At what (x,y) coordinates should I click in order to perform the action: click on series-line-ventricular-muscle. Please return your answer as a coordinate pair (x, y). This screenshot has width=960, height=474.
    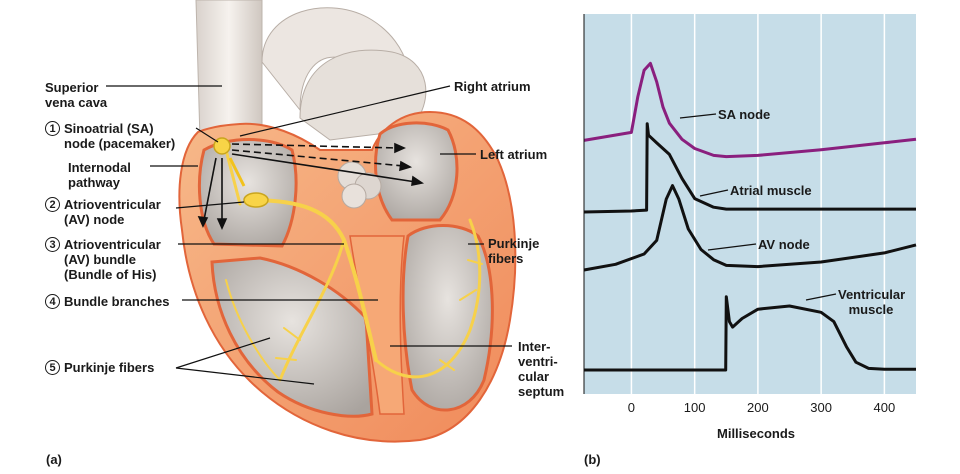
    Looking at the image, I should click on (750, 333).